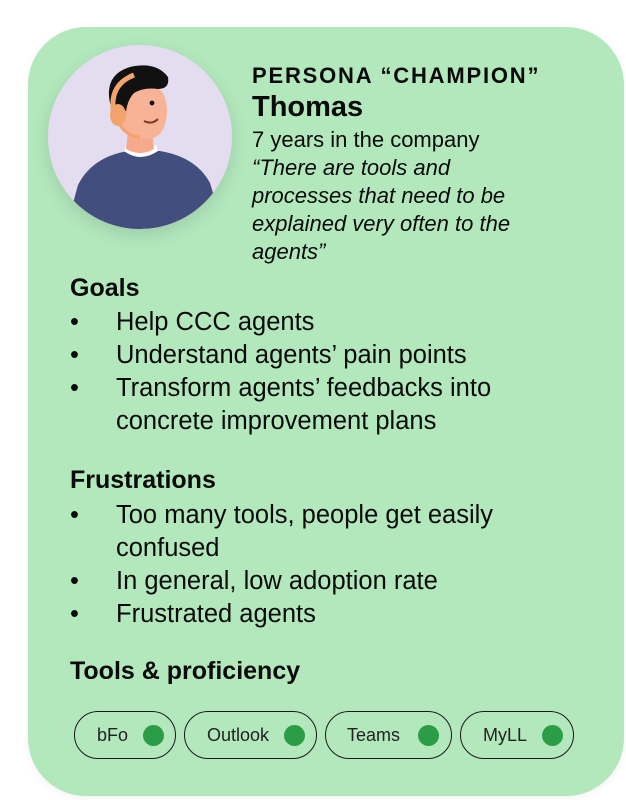 Image resolution: width=626 pixels, height=800 pixels. What do you see at coordinates (143, 480) in the screenshot?
I see `frustrations-title: Frustrations` at bounding box center [143, 480].